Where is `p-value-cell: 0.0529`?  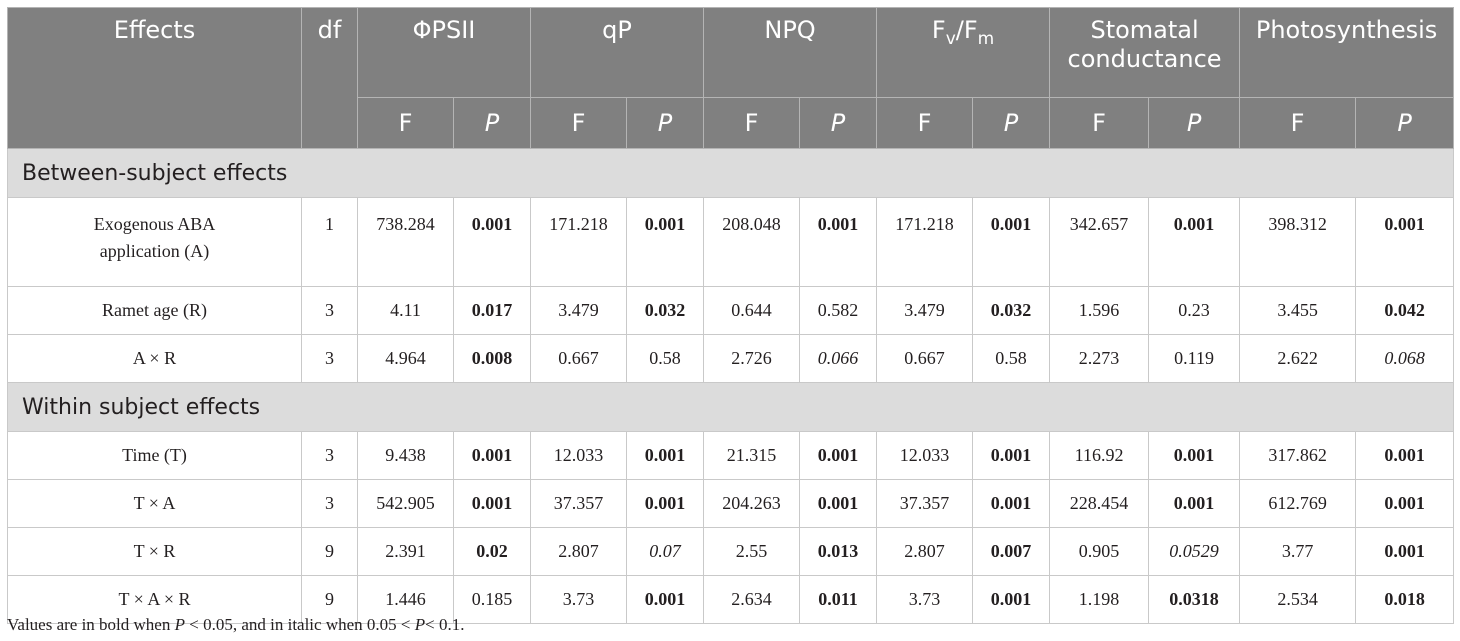 p-value-cell: 0.0529 is located at coordinates (1194, 551).